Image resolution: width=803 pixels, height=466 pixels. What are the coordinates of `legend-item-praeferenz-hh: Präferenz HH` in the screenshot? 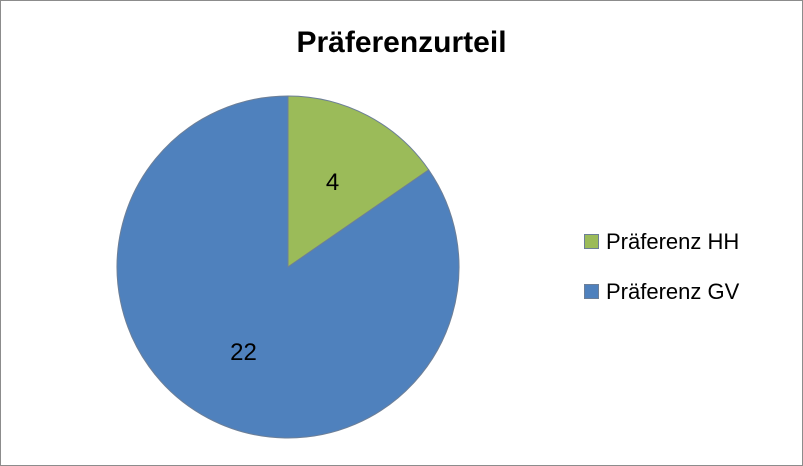 It's located at (661, 241).